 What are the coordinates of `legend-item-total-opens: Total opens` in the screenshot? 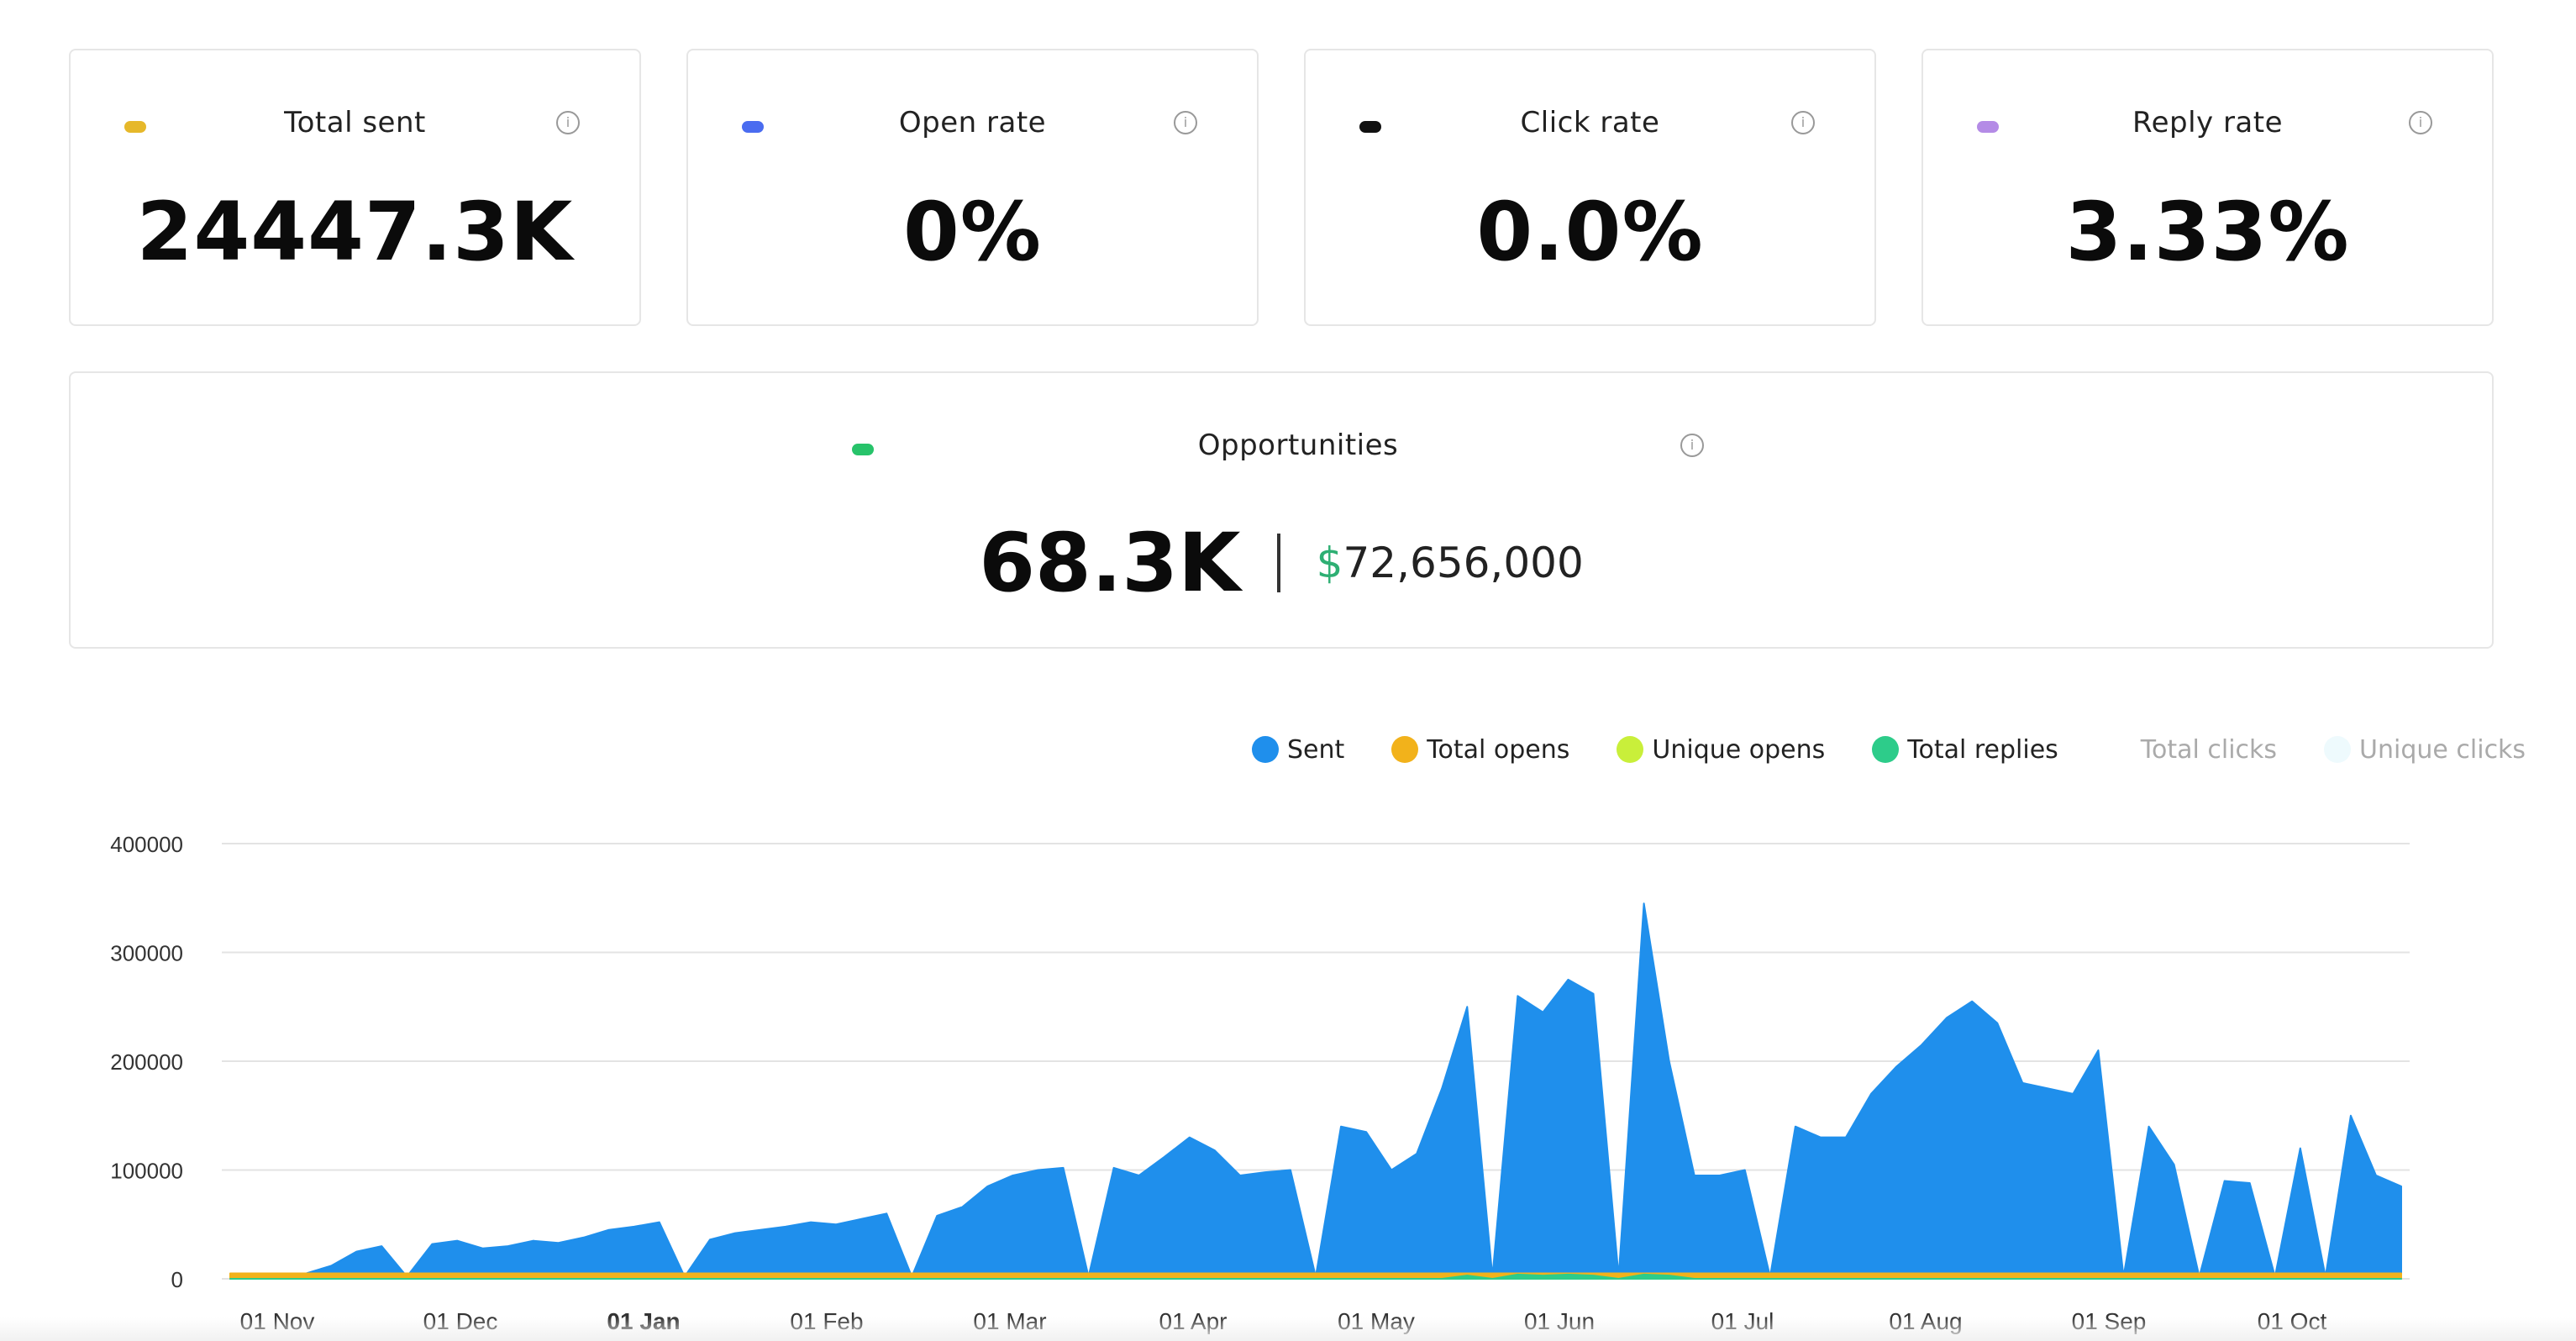 It's located at (1480, 750).